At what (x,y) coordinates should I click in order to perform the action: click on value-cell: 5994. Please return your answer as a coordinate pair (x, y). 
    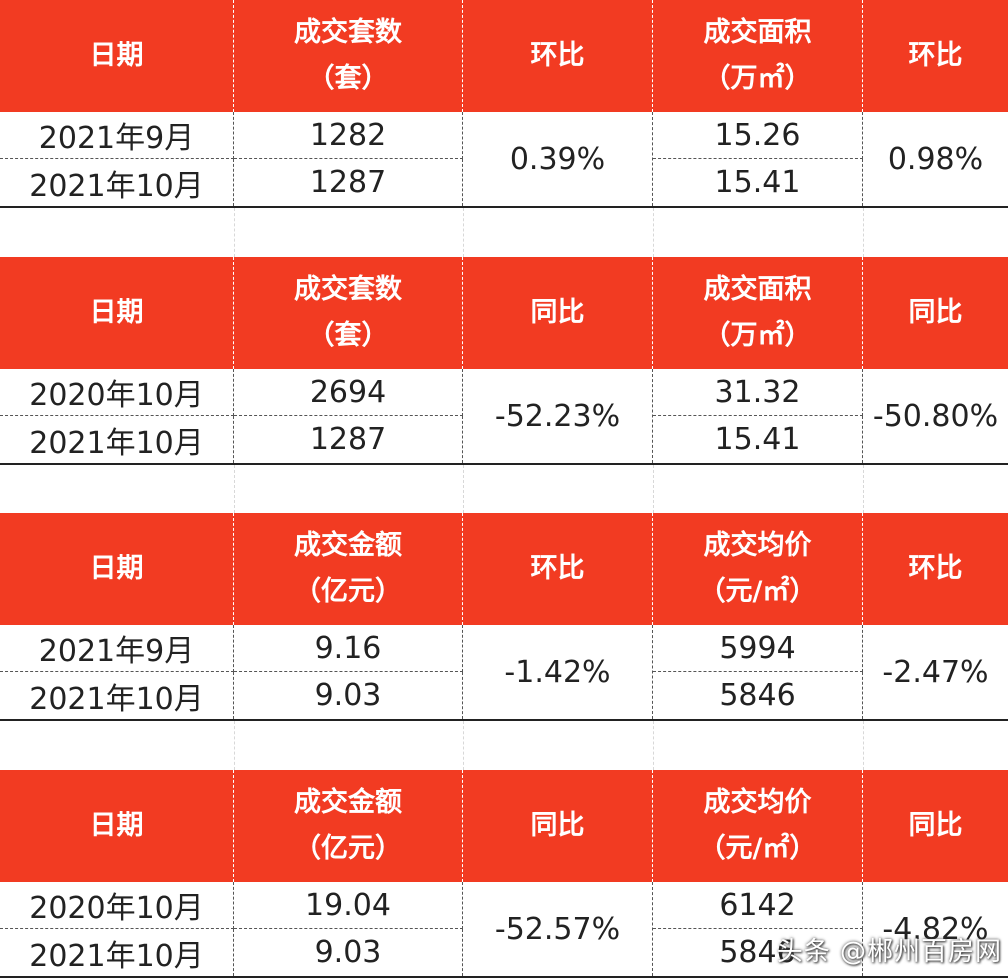
    Looking at the image, I should click on (758, 648).